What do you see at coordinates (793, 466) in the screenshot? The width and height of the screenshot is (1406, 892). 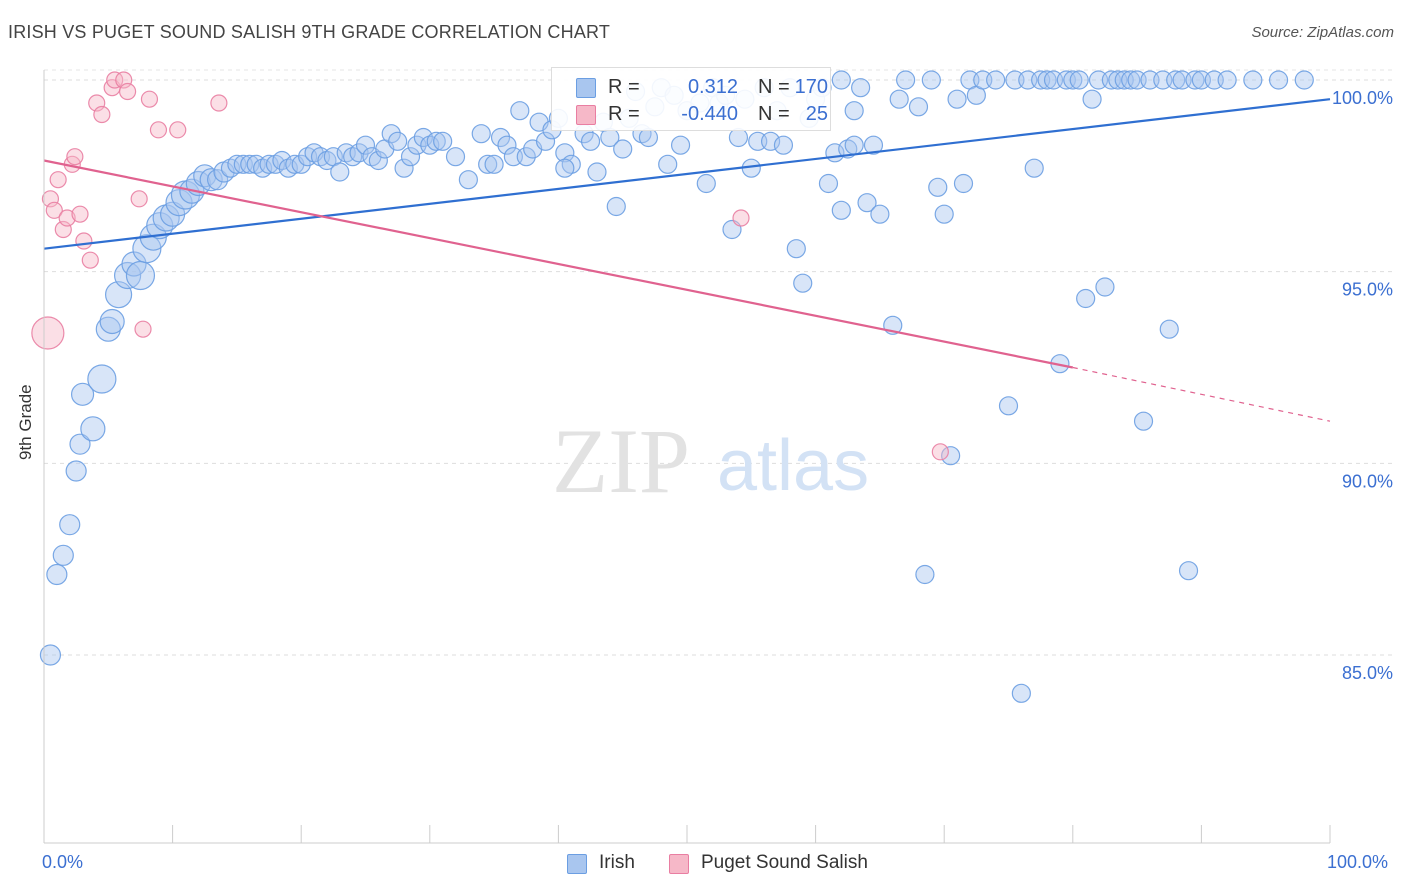 I see `watermark-atlas: atlas` at bounding box center [793, 466].